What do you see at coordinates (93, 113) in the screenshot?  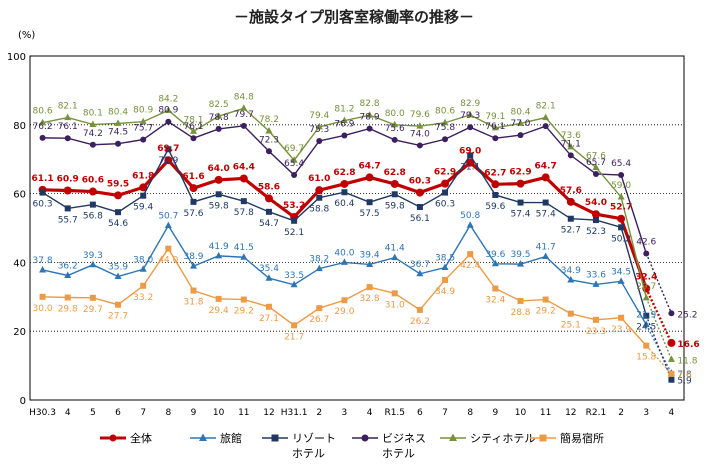 I see `data-label: 80.1` at bounding box center [93, 113].